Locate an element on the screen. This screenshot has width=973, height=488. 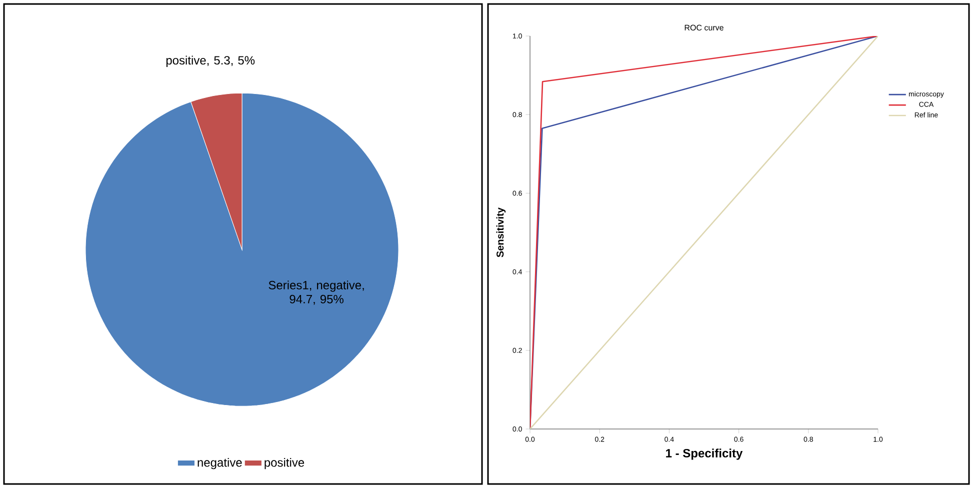
legend-label: negative is located at coordinates (220, 464).